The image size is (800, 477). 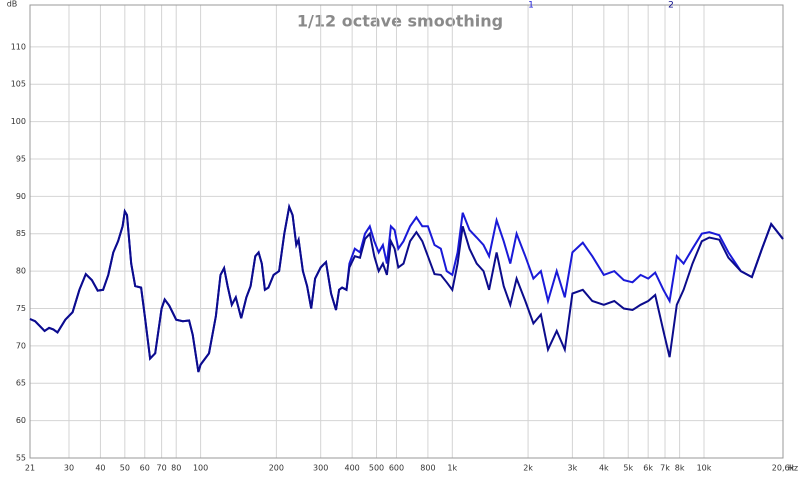 I want to click on x-tick-label: 3k, so click(x=573, y=468).